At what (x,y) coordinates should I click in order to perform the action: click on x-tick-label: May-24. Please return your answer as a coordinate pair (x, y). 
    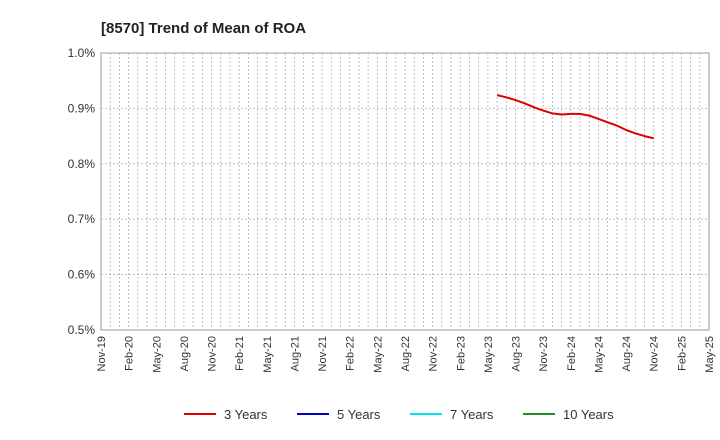
    Looking at the image, I should click on (599, 354).